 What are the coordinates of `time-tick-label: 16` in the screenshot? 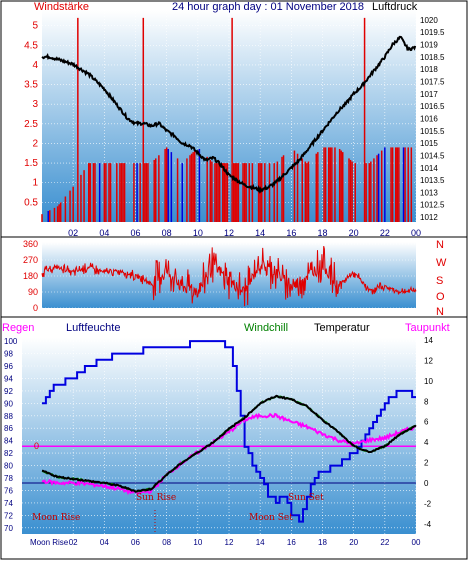 It's located at (291, 542).